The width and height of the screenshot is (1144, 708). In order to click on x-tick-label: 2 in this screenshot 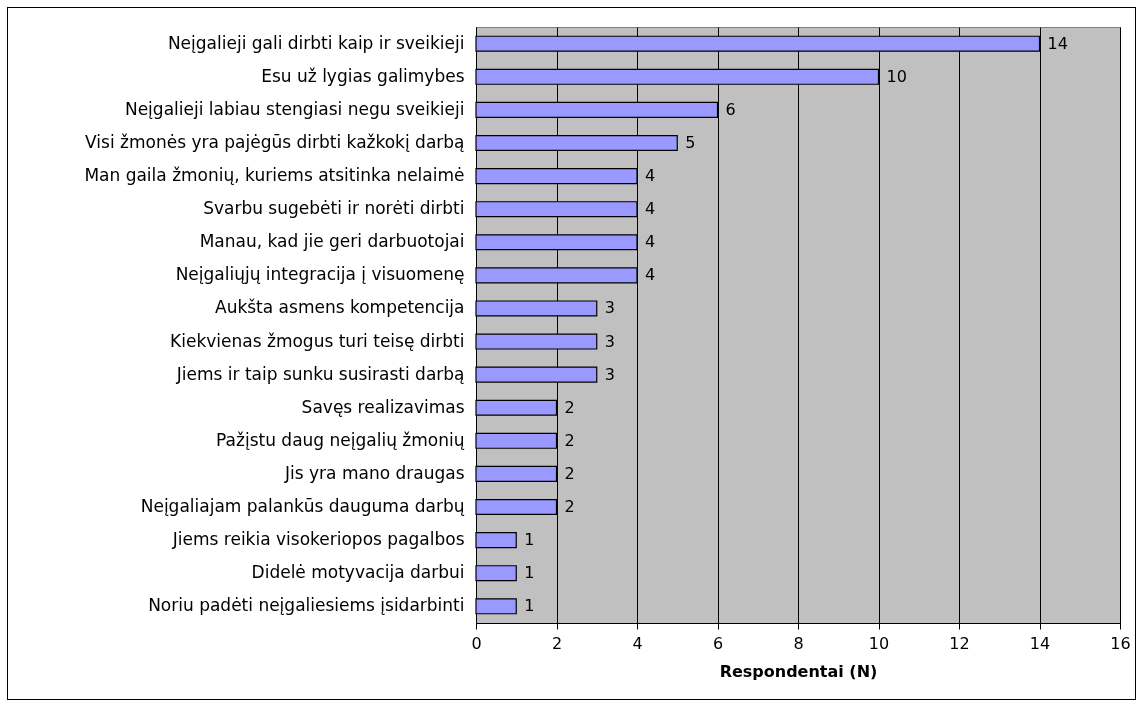, I will do `click(557, 643)`.